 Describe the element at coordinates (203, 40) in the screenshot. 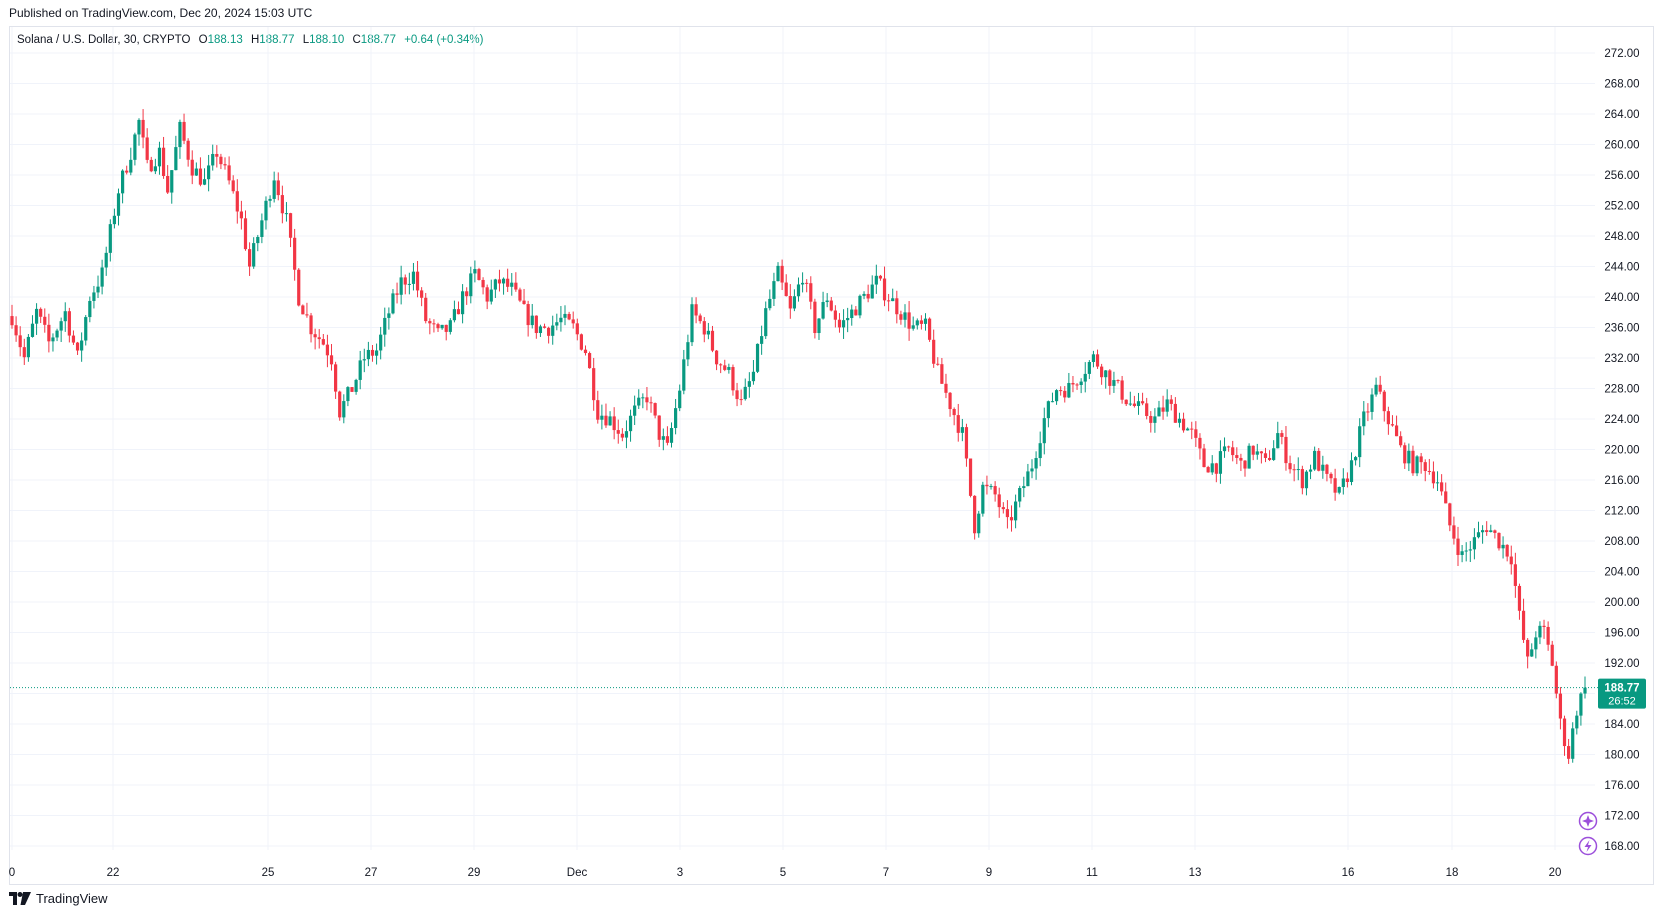

I see `open-label: O` at that location.